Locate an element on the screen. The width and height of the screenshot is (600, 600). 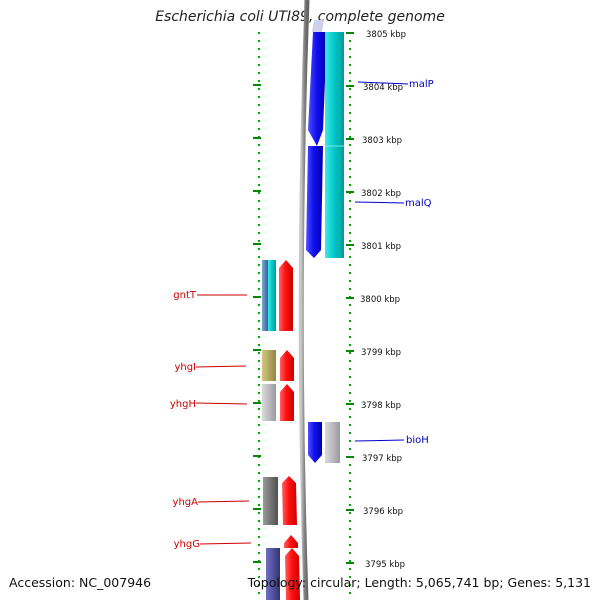
cog-boxes is located at coordinates (303, 316).